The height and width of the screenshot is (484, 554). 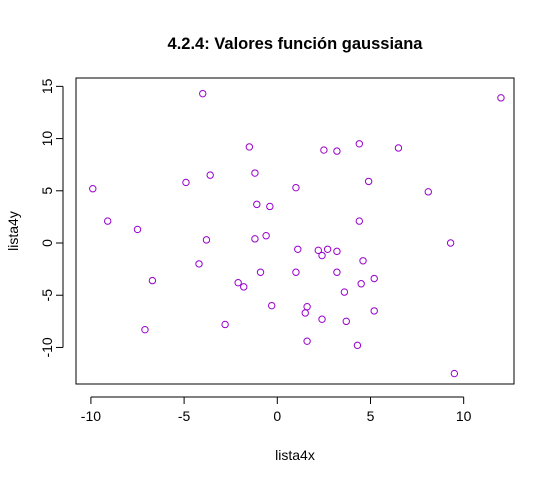 I want to click on y-tick-label: 5, so click(x=47, y=191).